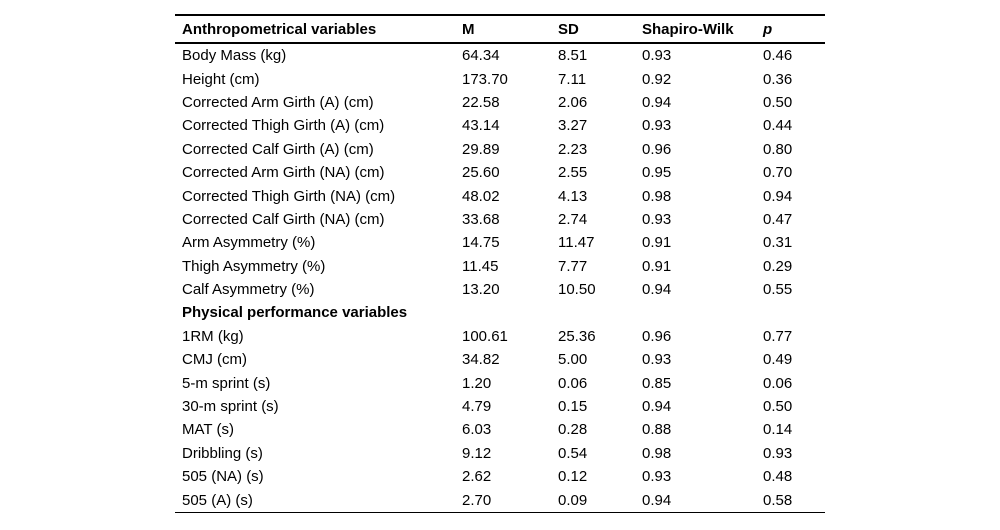 The image size is (1000, 530). I want to click on variable-cell: MAT (s), so click(208, 430).